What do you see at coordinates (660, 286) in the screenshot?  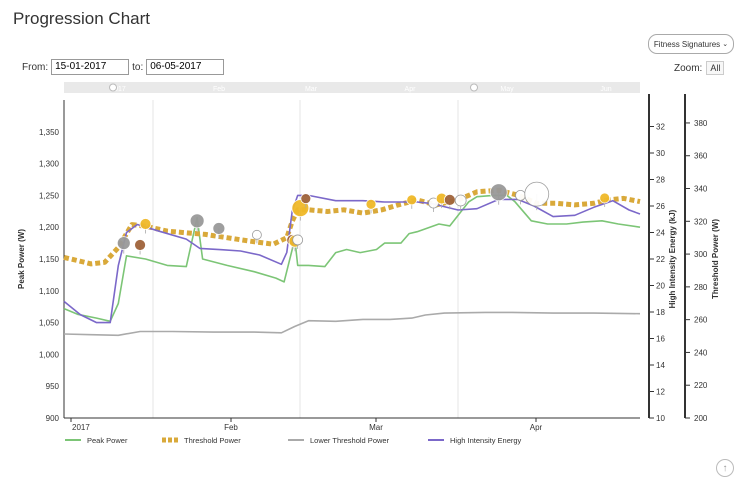 I see `right1-tick-label: 20` at bounding box center [660, 286].